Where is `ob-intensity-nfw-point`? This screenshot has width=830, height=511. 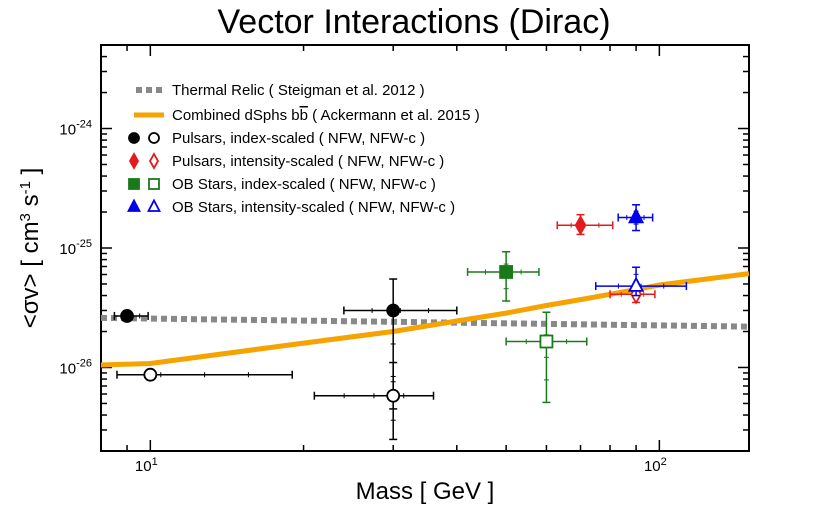
ob-intensity-nfw-point is located at coordinates (636, 215).